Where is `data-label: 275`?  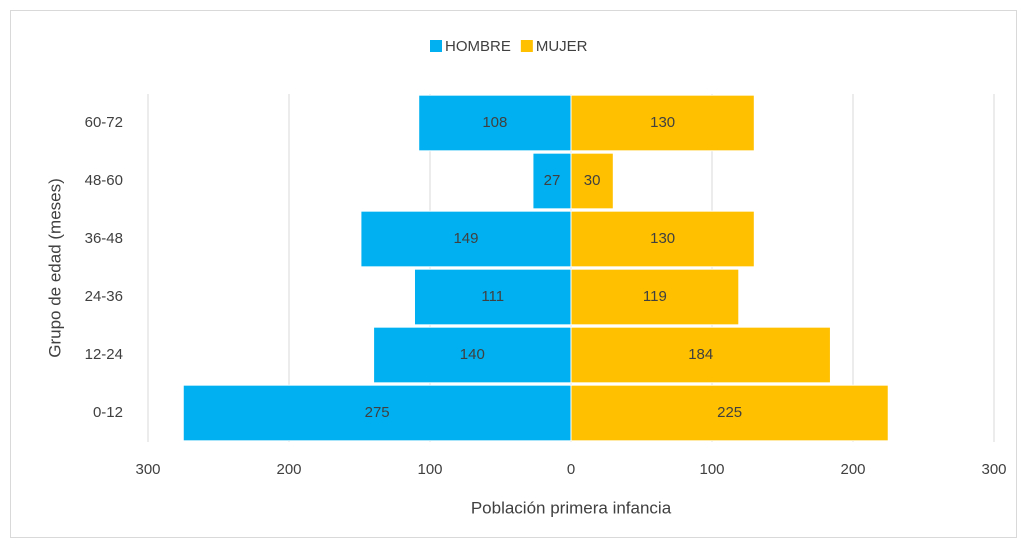
data-label: 275 is located at coordinates (377, 412).